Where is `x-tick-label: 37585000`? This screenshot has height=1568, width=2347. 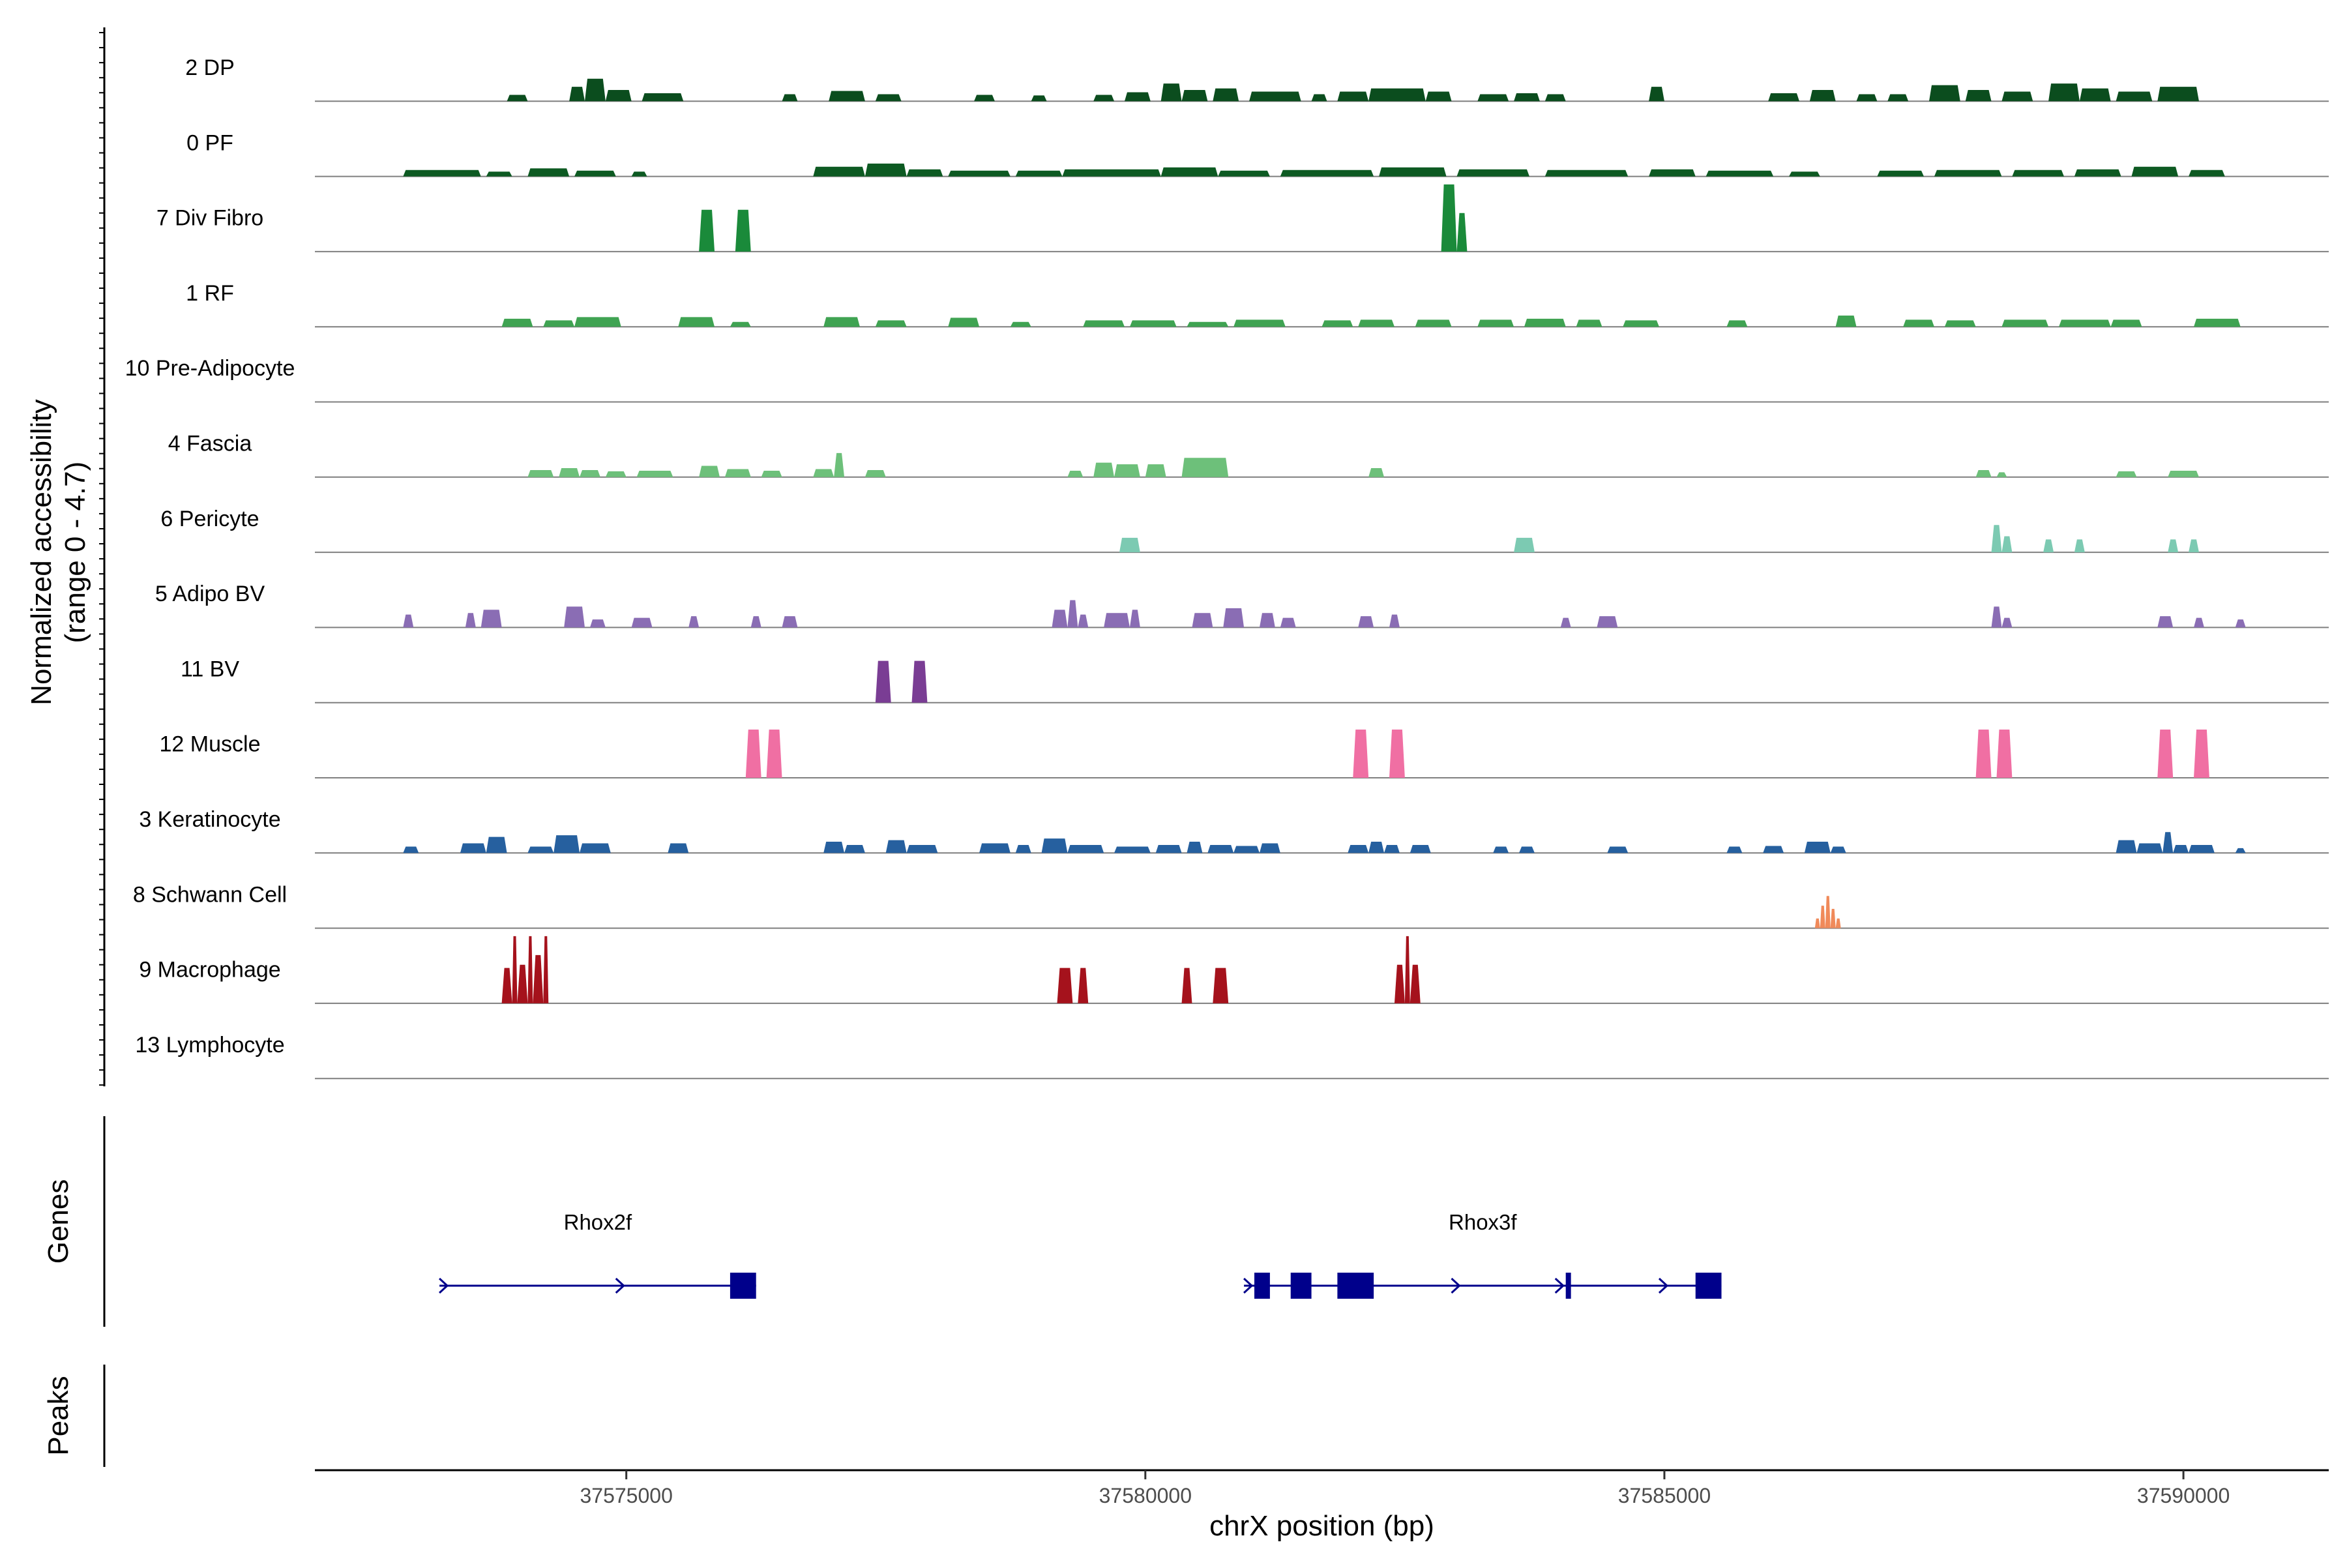
x-tick-label: 37585000 is located at coordinates (1664, 1495).